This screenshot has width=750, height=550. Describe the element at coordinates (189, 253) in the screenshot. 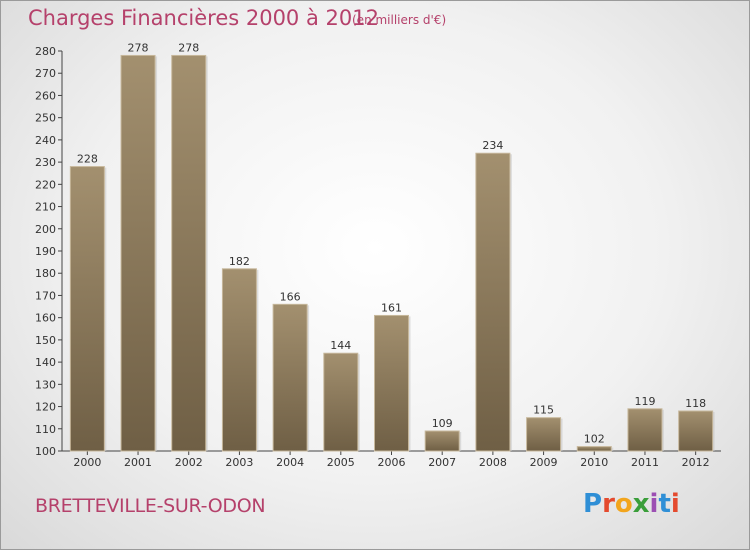

I see `bar-2002` at that location.